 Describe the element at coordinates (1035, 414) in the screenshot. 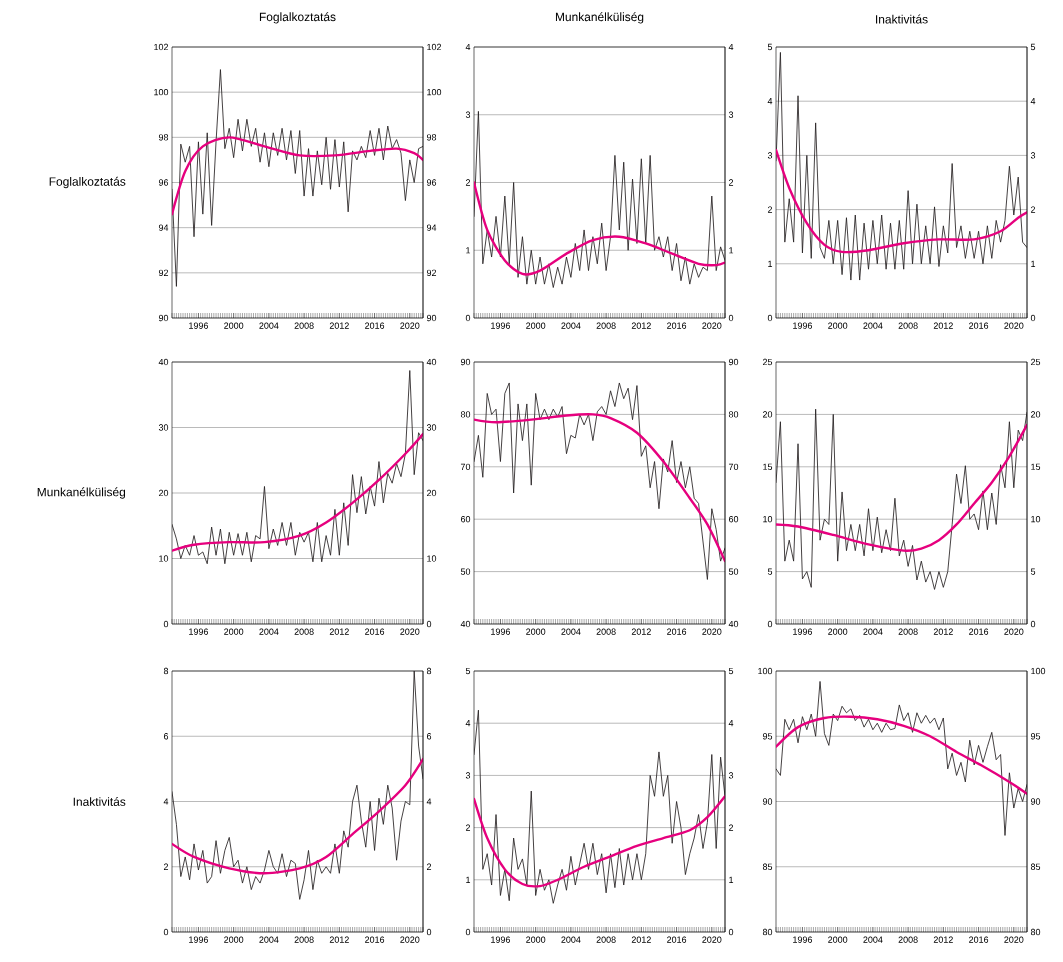

I see `y2-tick-label: 20` at that location.